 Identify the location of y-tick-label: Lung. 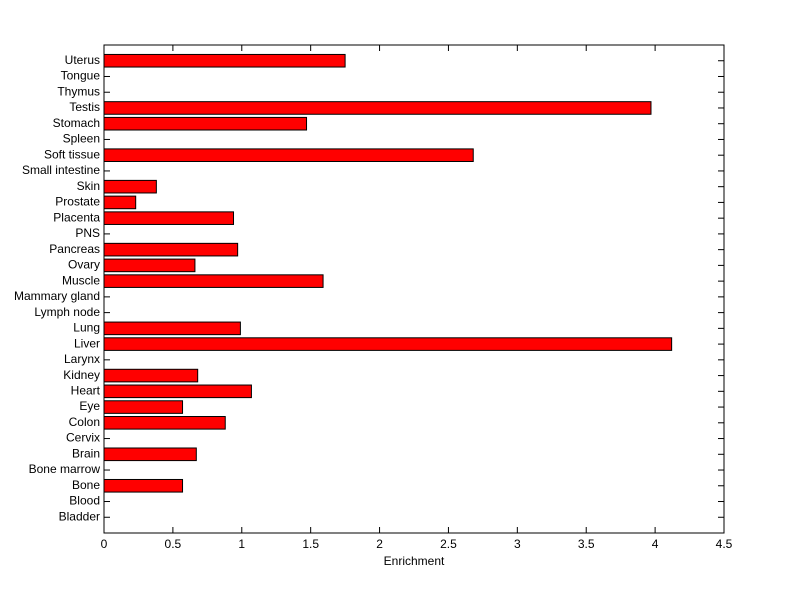
(86, 328).